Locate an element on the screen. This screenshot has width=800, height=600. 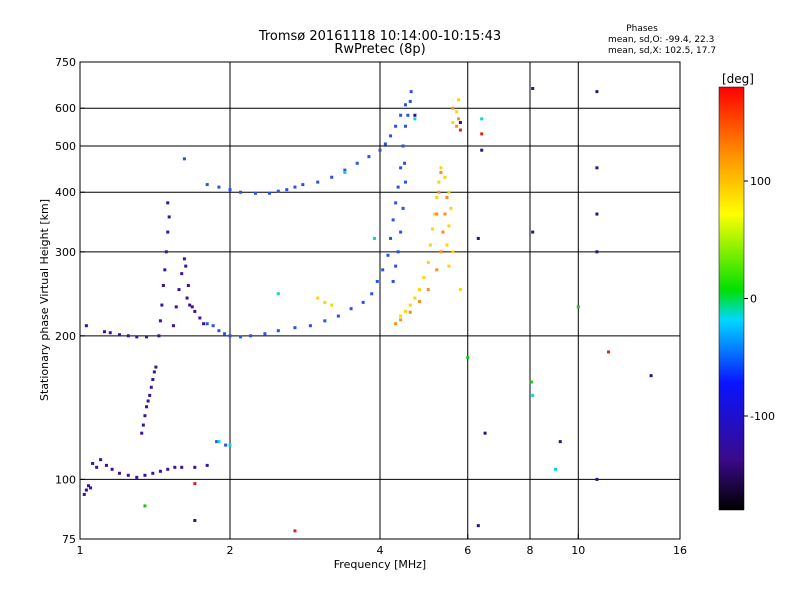
y-axis-label: Stationary phase Virtual Height [km] is located at coordinates (44, 300).